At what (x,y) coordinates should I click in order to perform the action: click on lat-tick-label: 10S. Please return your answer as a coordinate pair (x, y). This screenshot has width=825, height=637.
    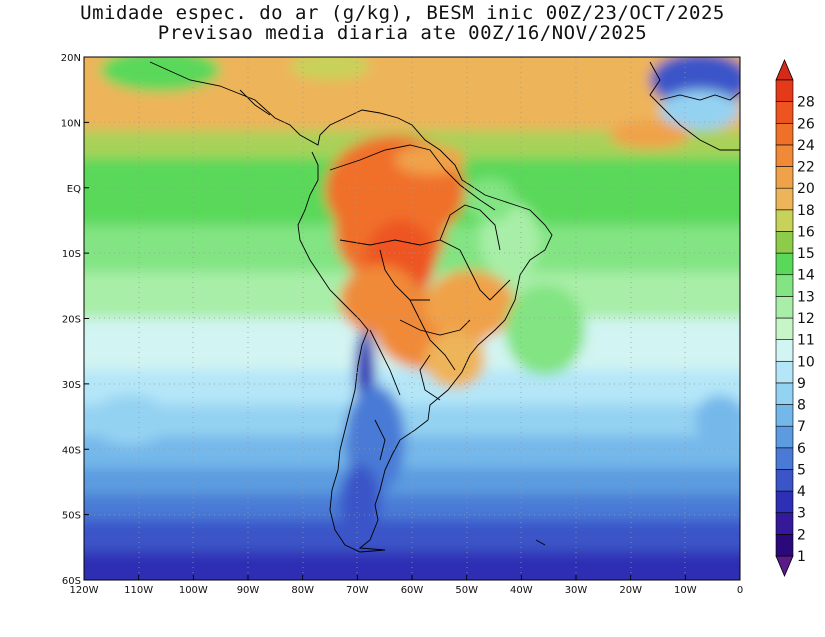
    Looking at the image, I should click on (71, 254).